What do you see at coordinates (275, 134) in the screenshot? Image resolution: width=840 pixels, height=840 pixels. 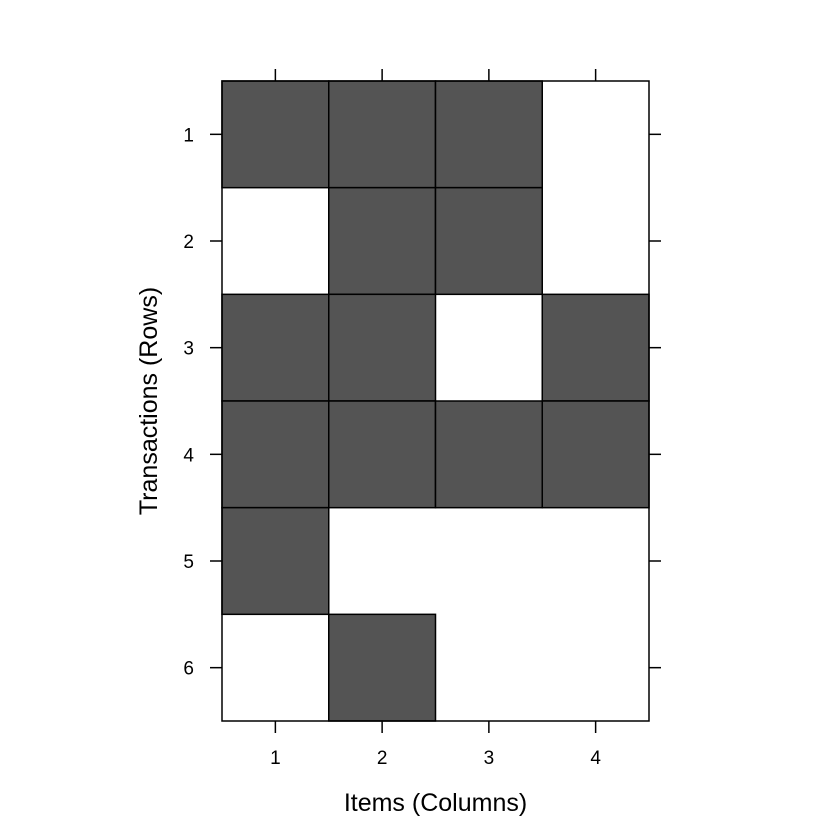 I see `cell-r1-c1` at bounding box center [275, 134].